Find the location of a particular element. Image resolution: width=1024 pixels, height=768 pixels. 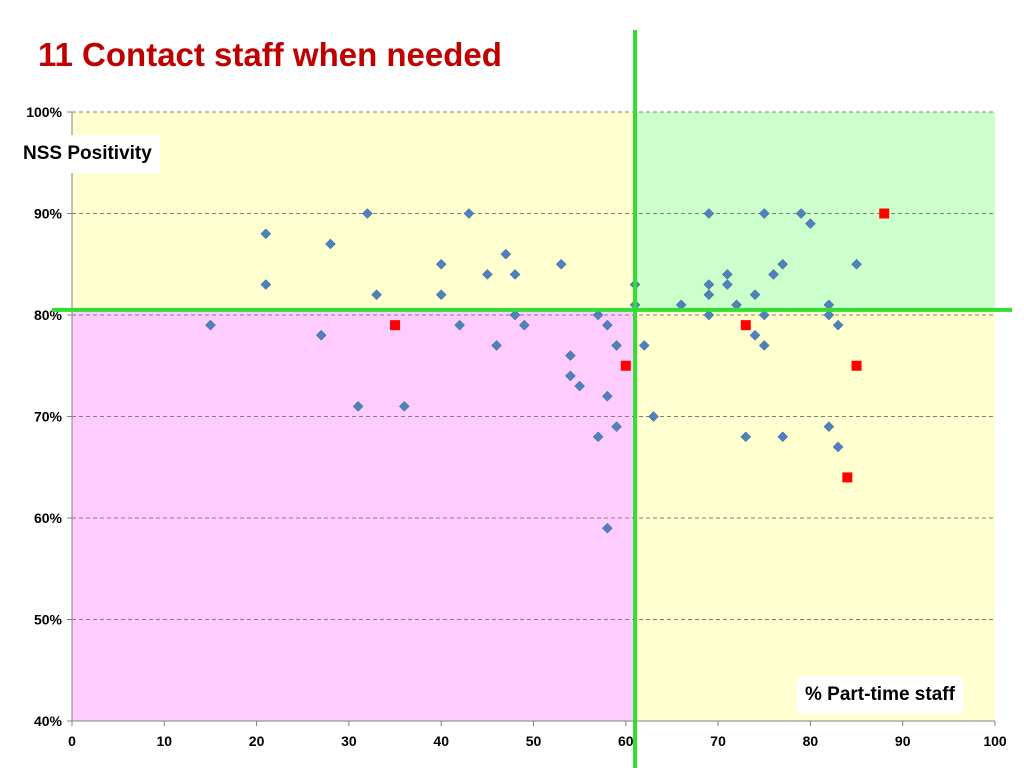

x-tick-label: 60 is located at coordinates (626, 741).